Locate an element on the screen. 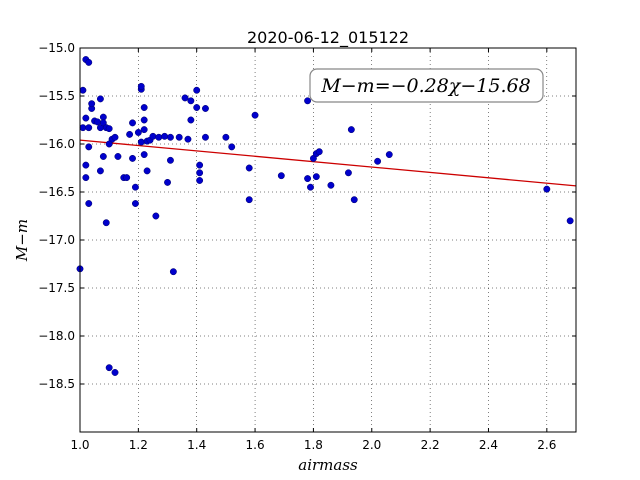  x-tick-label: 1.2 is located at coordinates (138, 445).